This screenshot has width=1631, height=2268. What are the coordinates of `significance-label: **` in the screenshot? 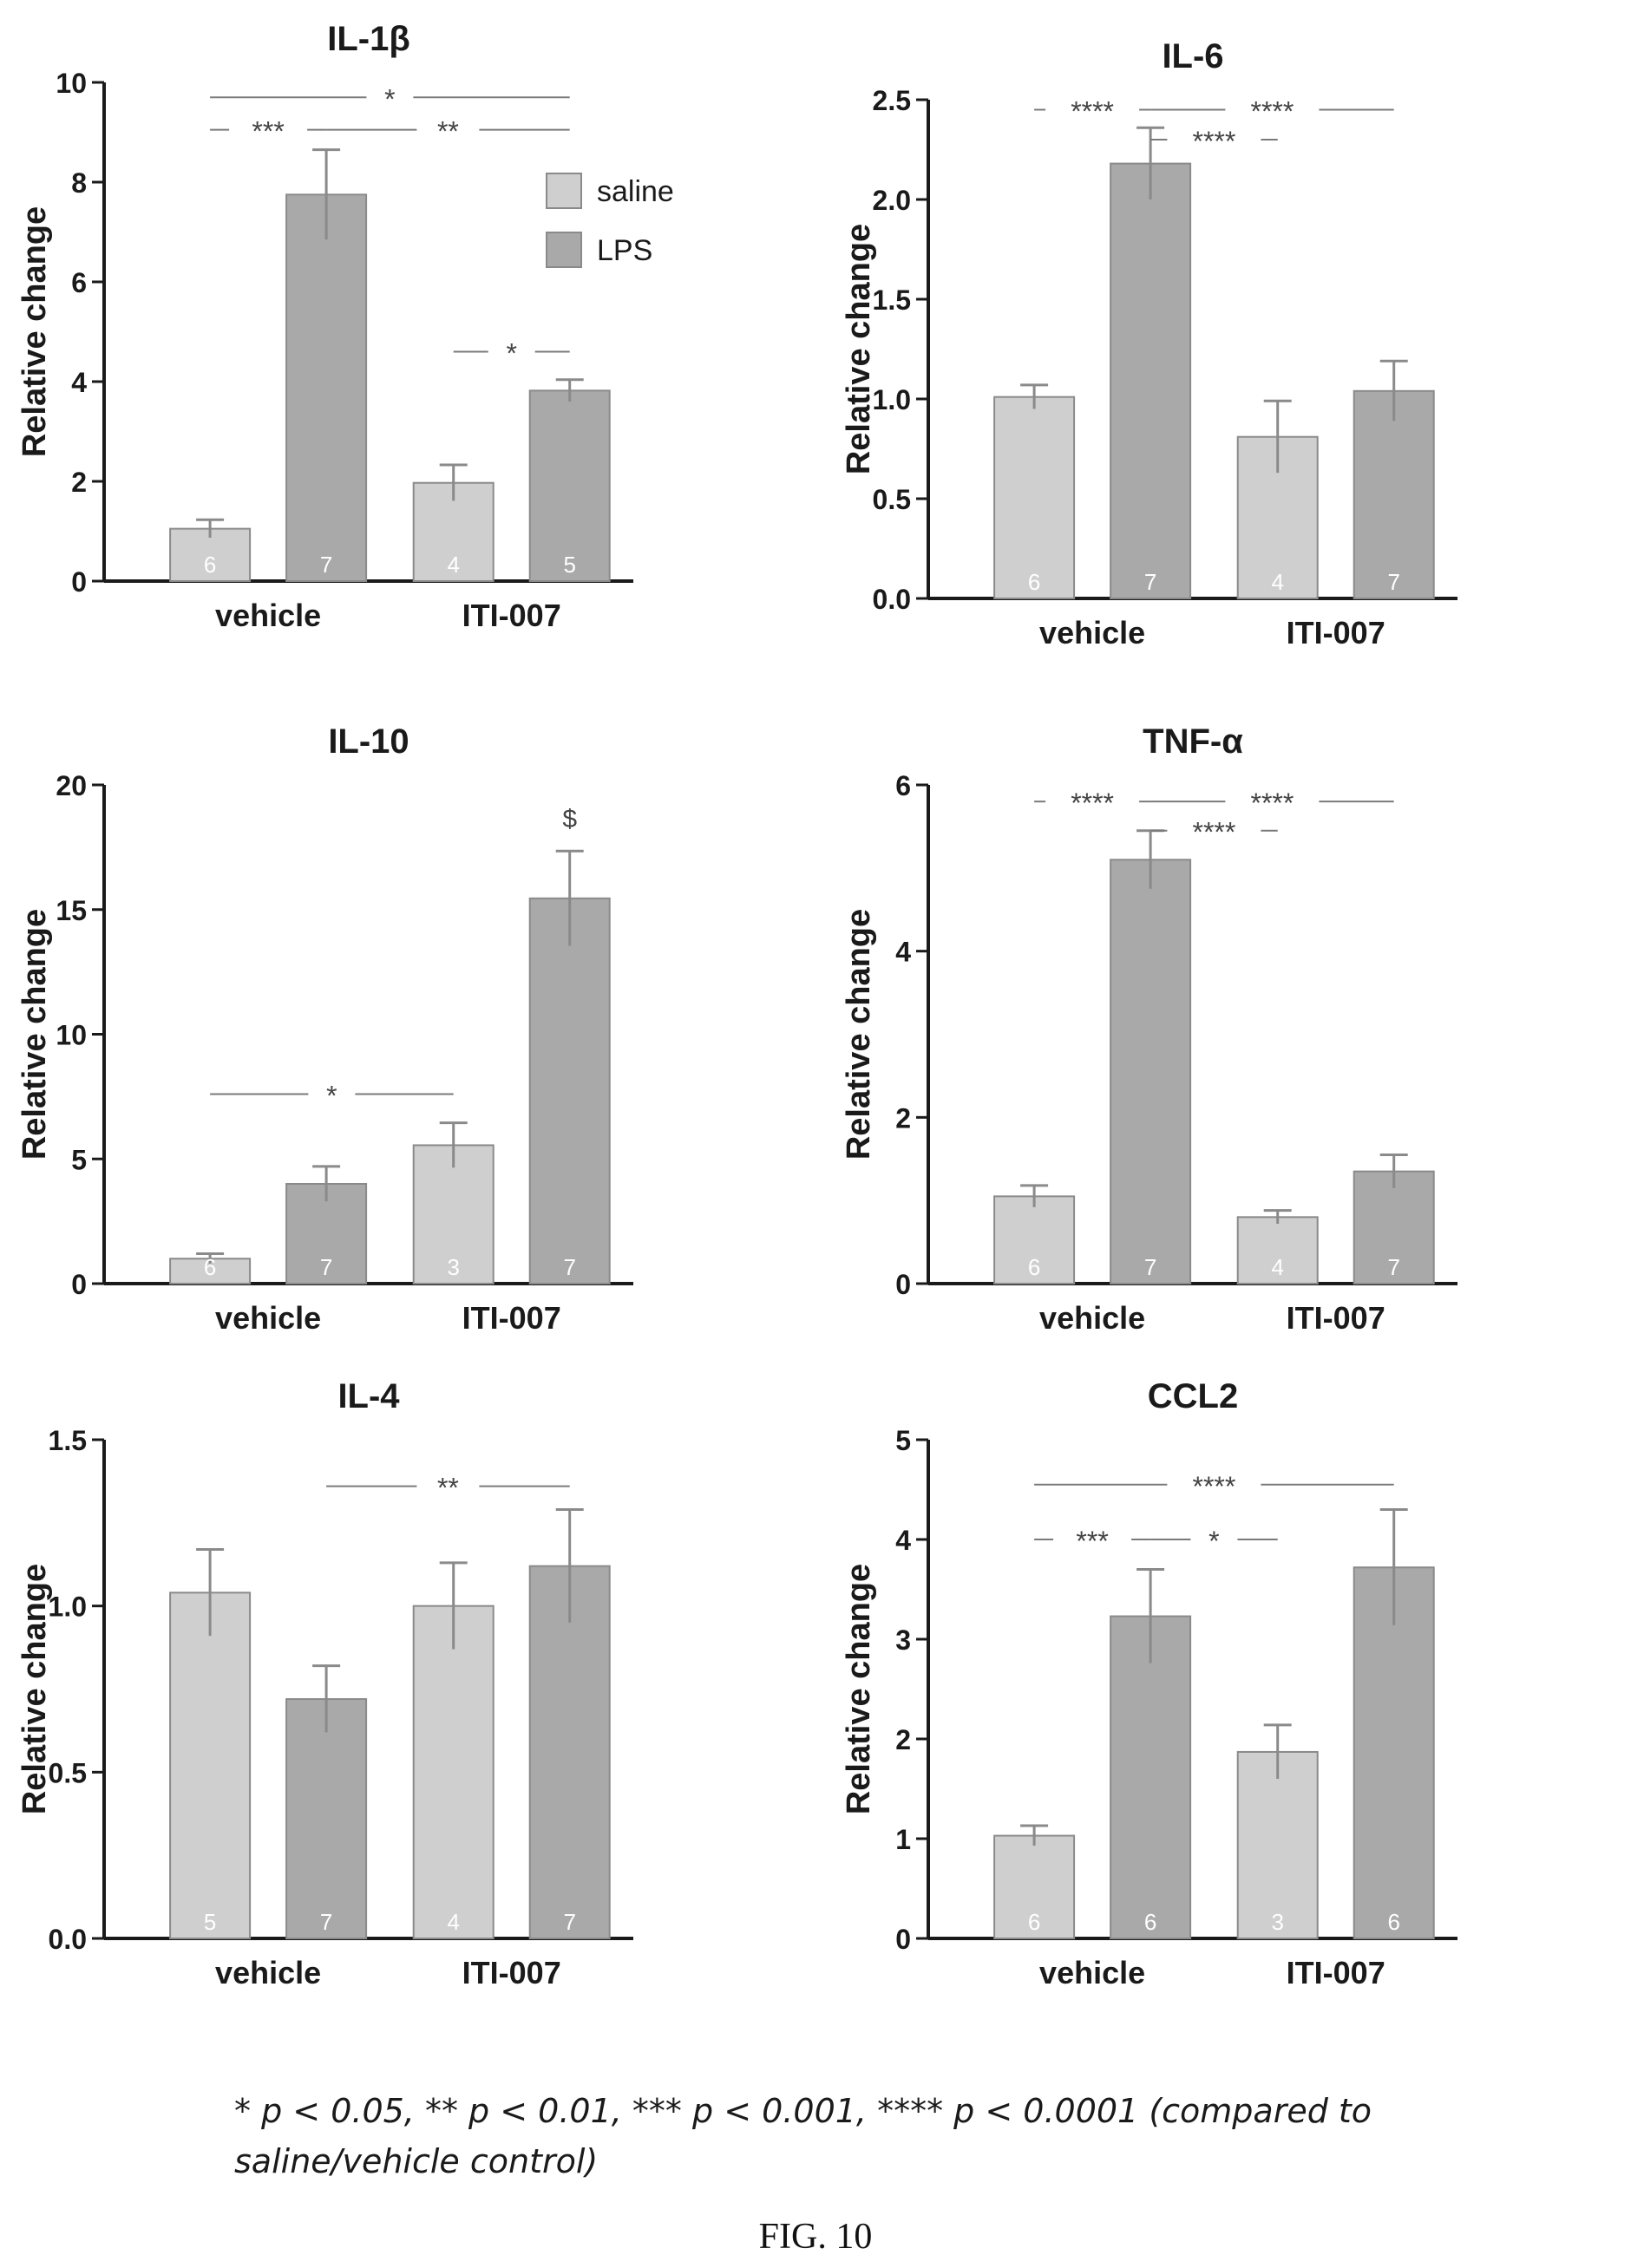 It's located at (448, 131).